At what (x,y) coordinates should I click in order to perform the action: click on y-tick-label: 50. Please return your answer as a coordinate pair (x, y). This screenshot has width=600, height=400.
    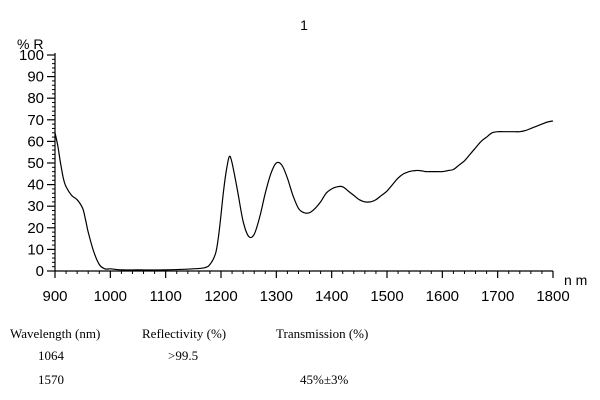
    Looking at the image, I should click on (35, 163).